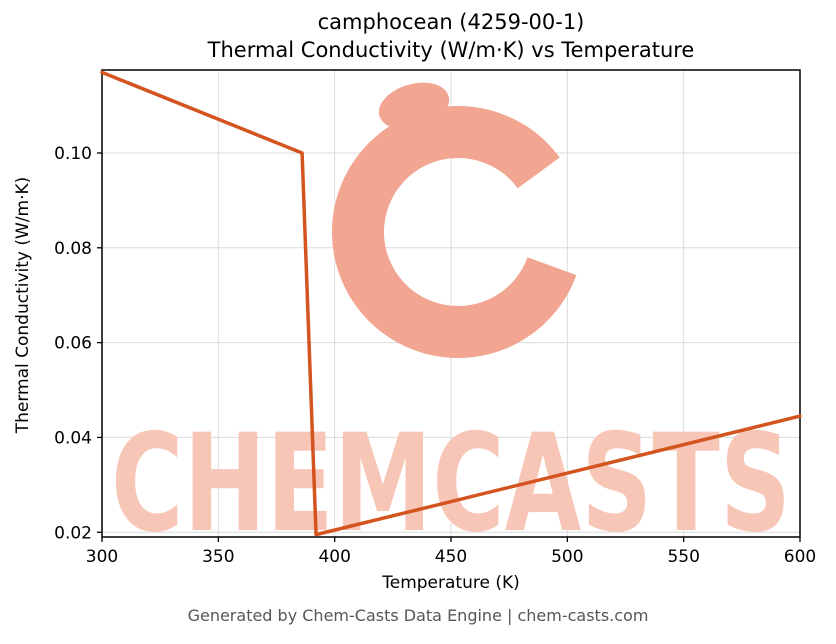  Describe the element at coordinates (73, 344) in the screenshot. I see `y-tick-label: 0.06` at that location.